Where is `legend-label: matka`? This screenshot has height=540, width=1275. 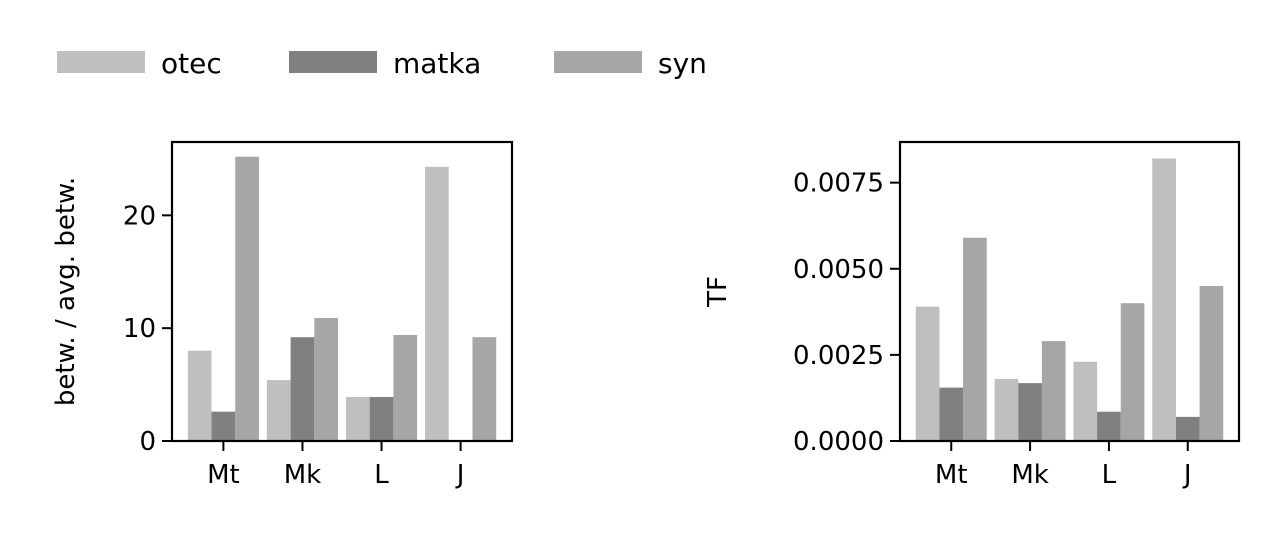
legend-label: matka is located at coordinates (437, 63).